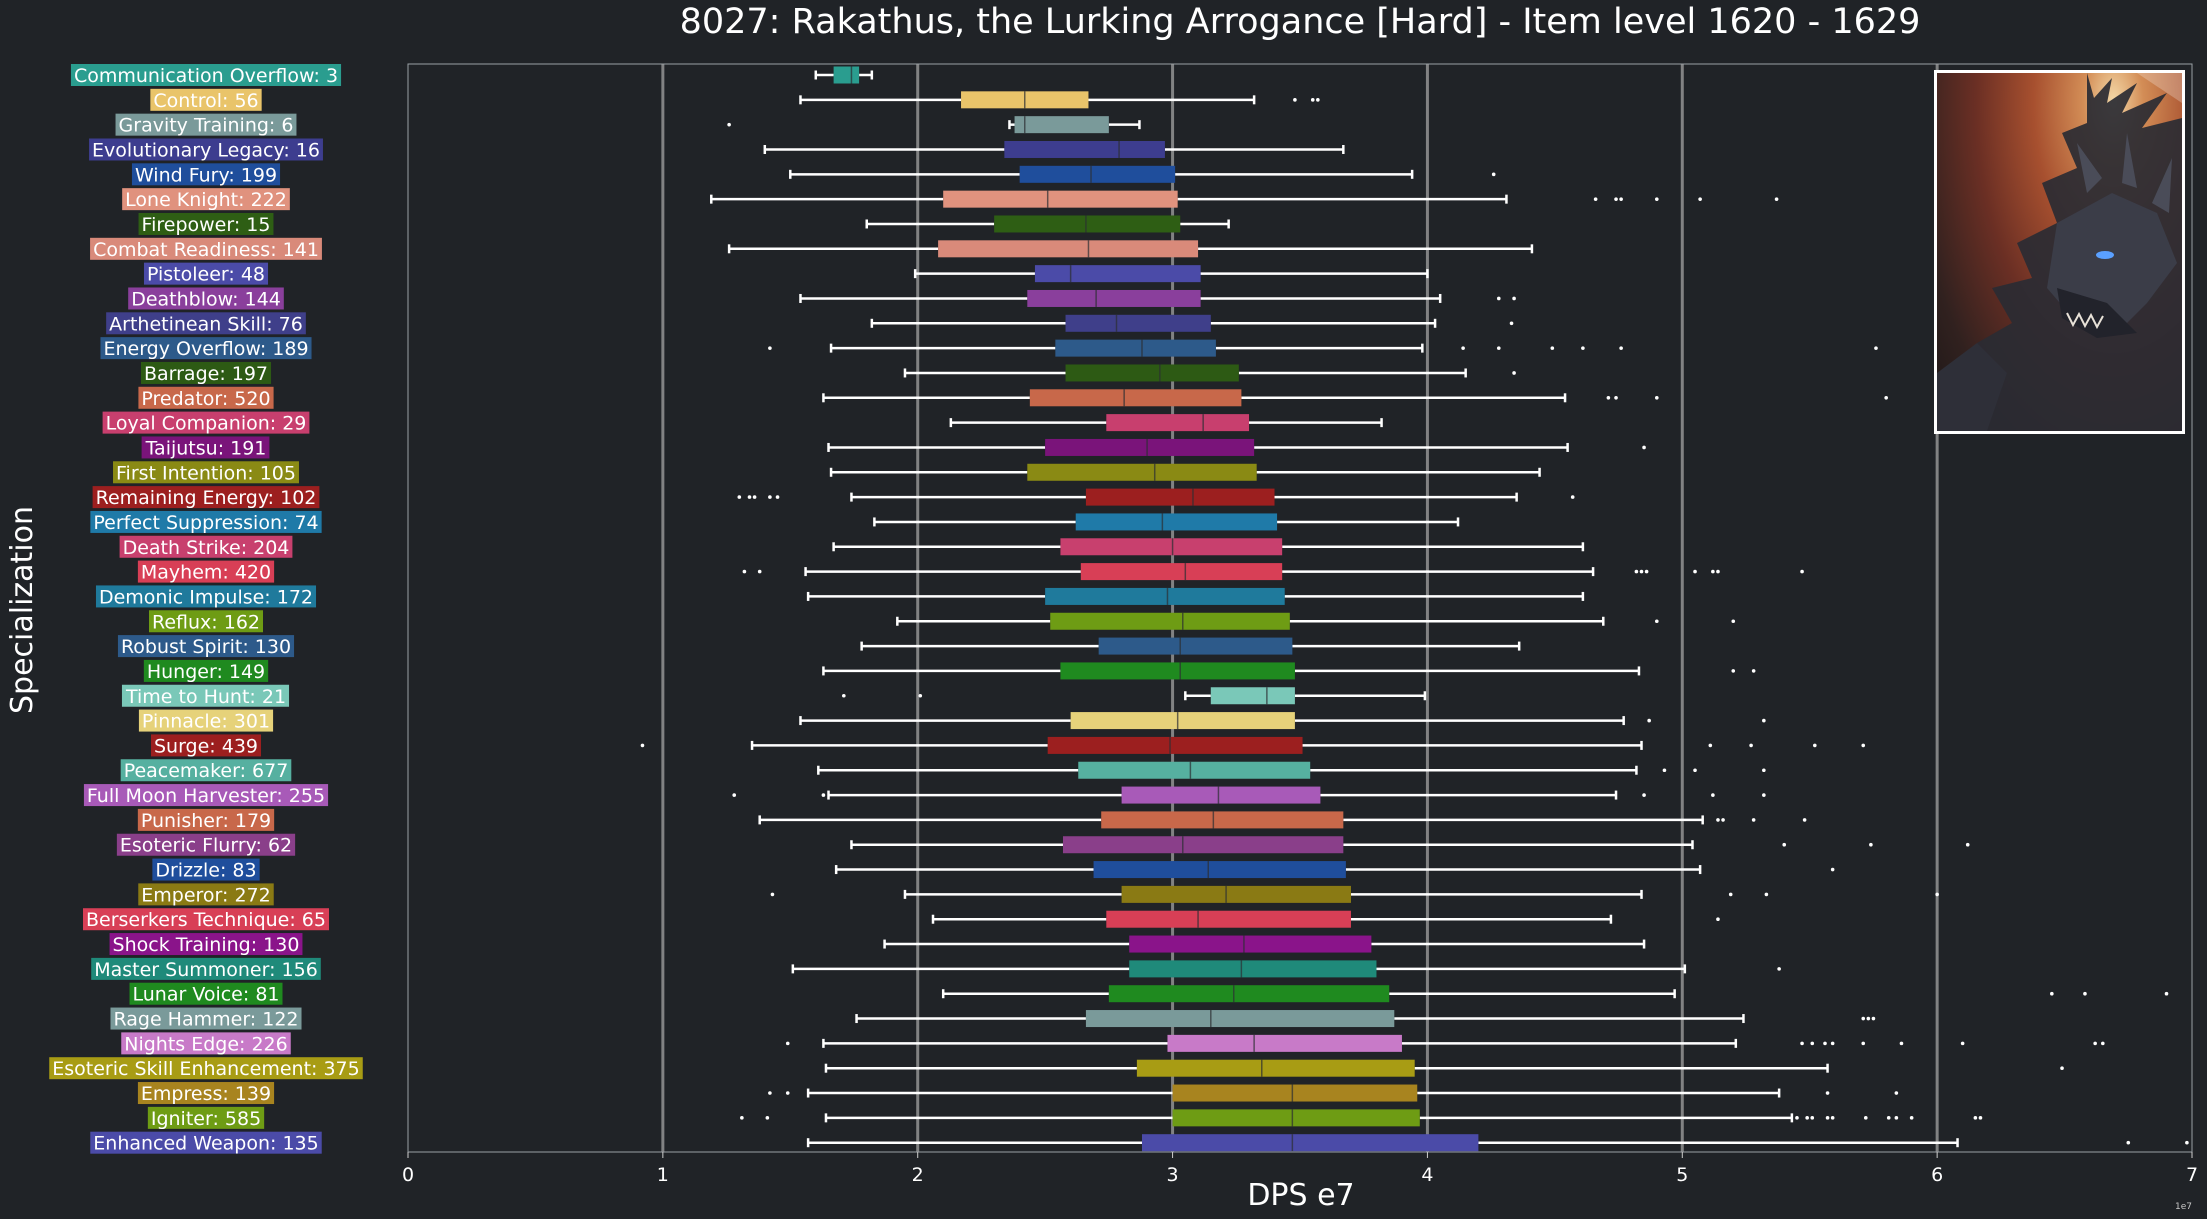  Describe the element at coordinates (206, 548) in the screenshot. I see `y-category-text: Death Strike: 204` at that location.